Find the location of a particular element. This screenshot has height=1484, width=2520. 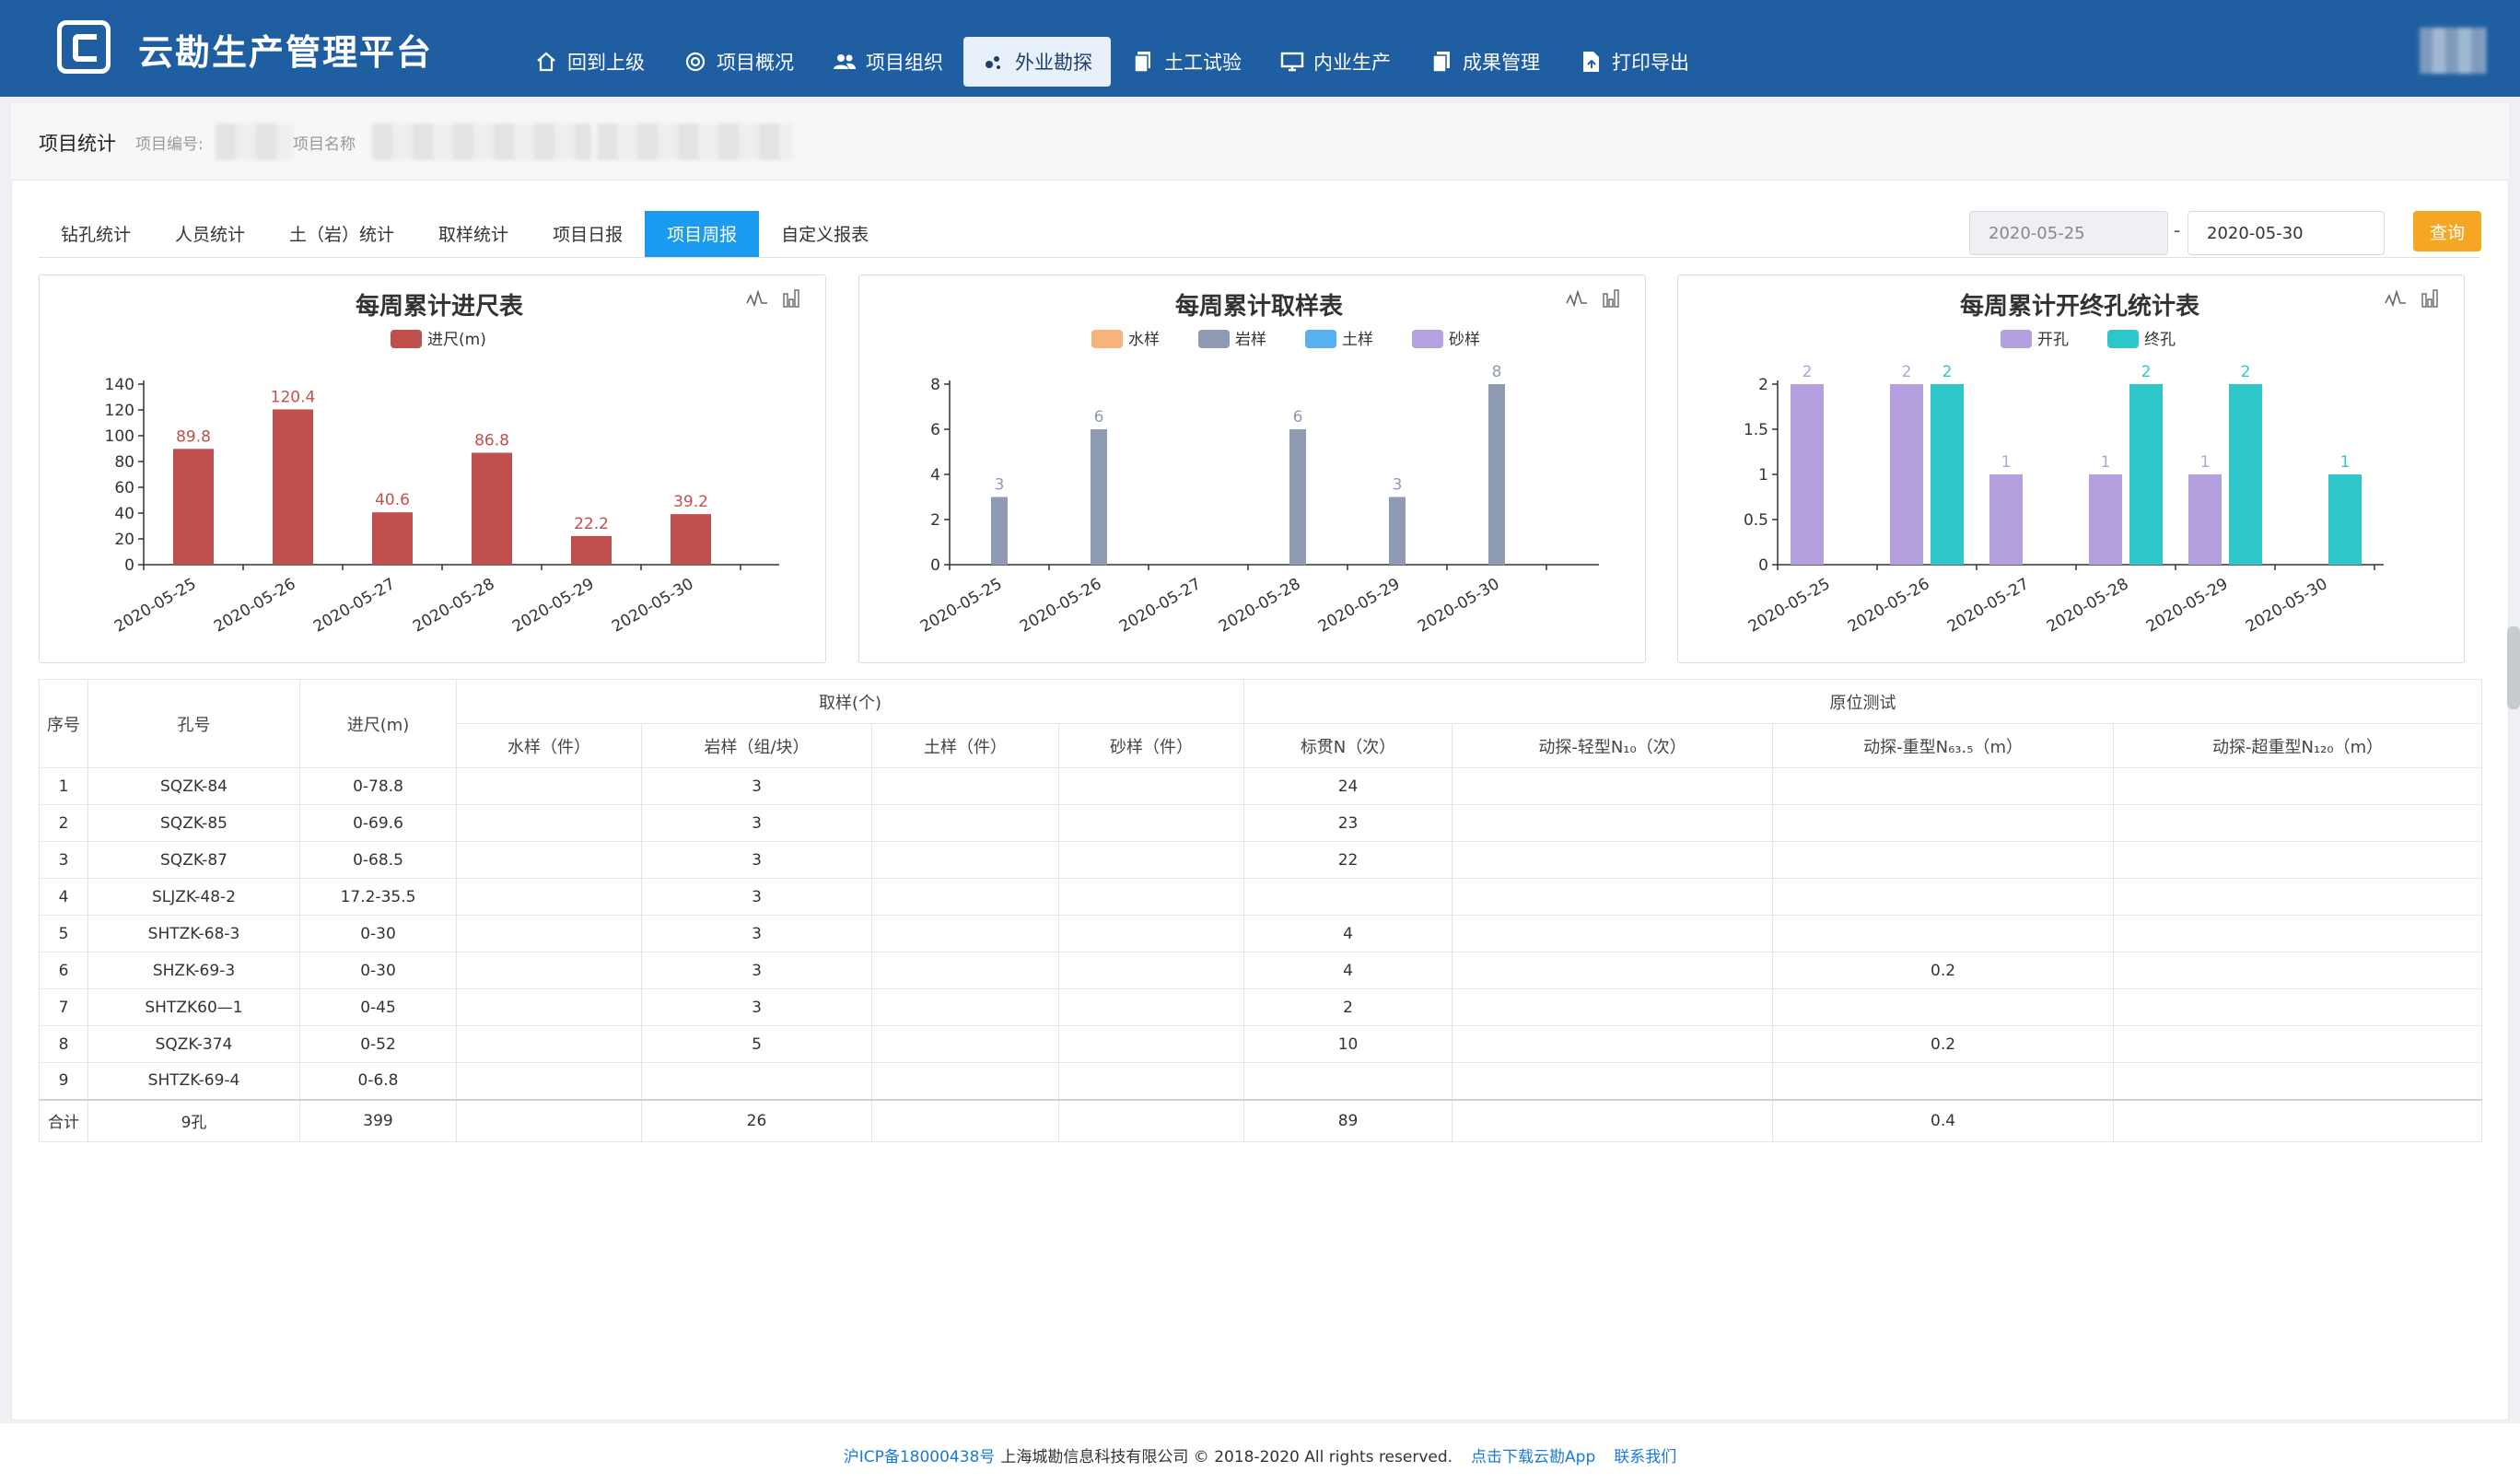

query-button: 查询 is located at coordinates (2447, 231).